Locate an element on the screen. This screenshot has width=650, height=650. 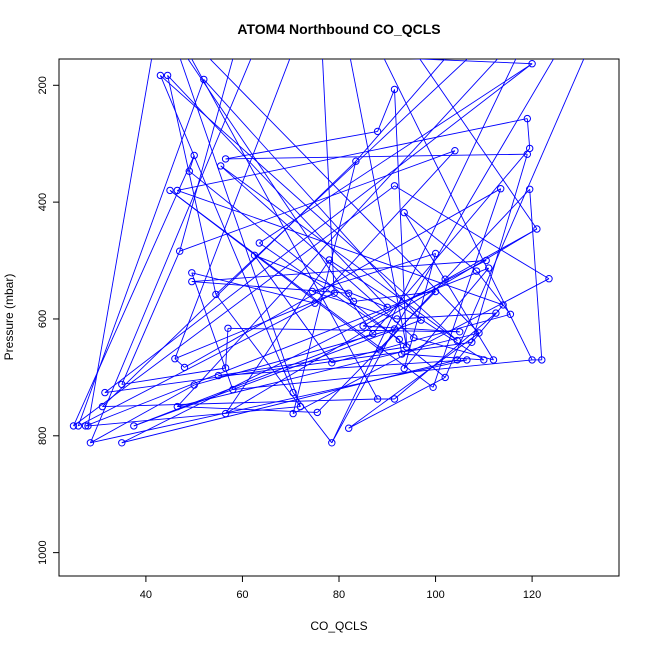
x-tick-label: 100 is located at coordinates (435, 595).